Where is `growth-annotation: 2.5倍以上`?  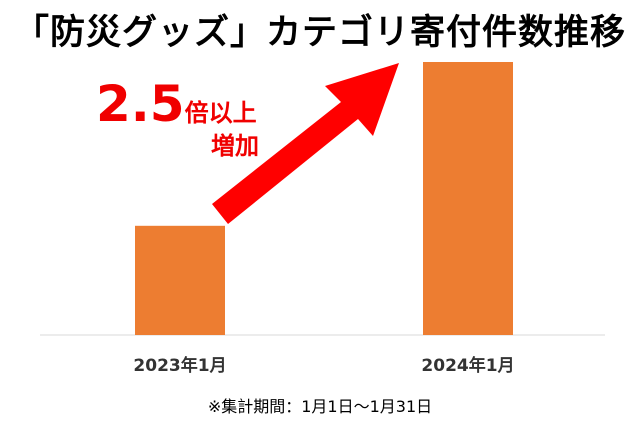 growth-annotation: 2.5倍以上 is located at coordinates (176, 104).